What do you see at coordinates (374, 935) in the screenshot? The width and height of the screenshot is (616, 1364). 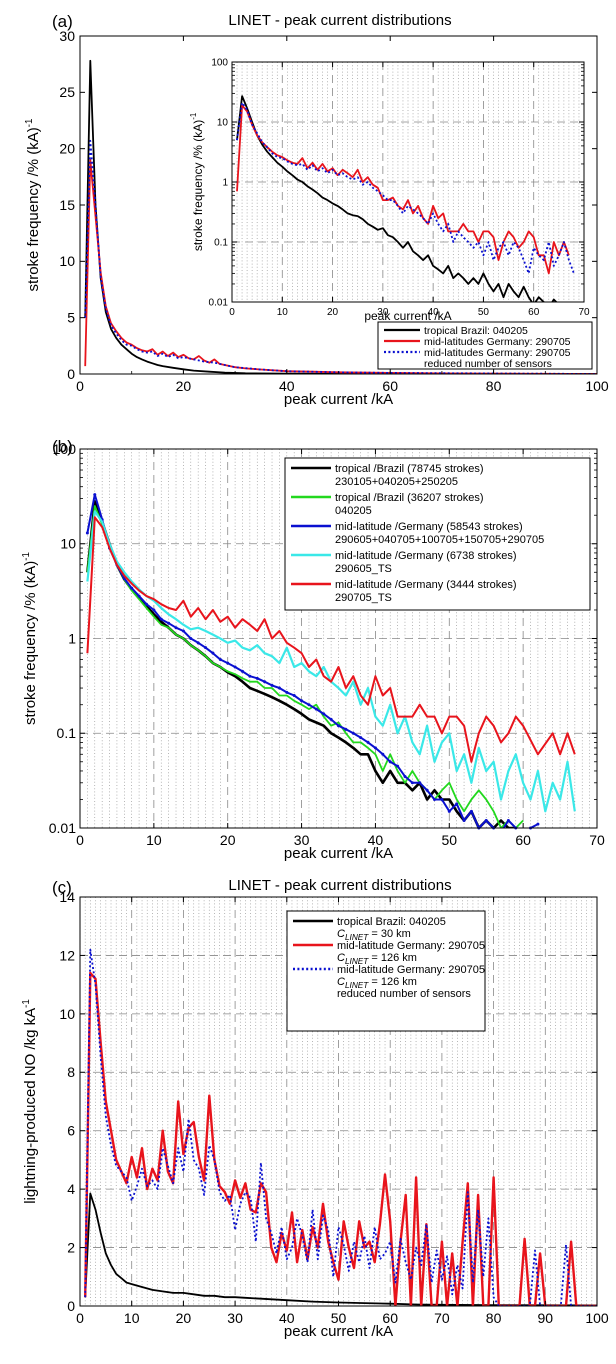 I see `legend-param: CLINET = 30 km` at bounding box center [374, 935].